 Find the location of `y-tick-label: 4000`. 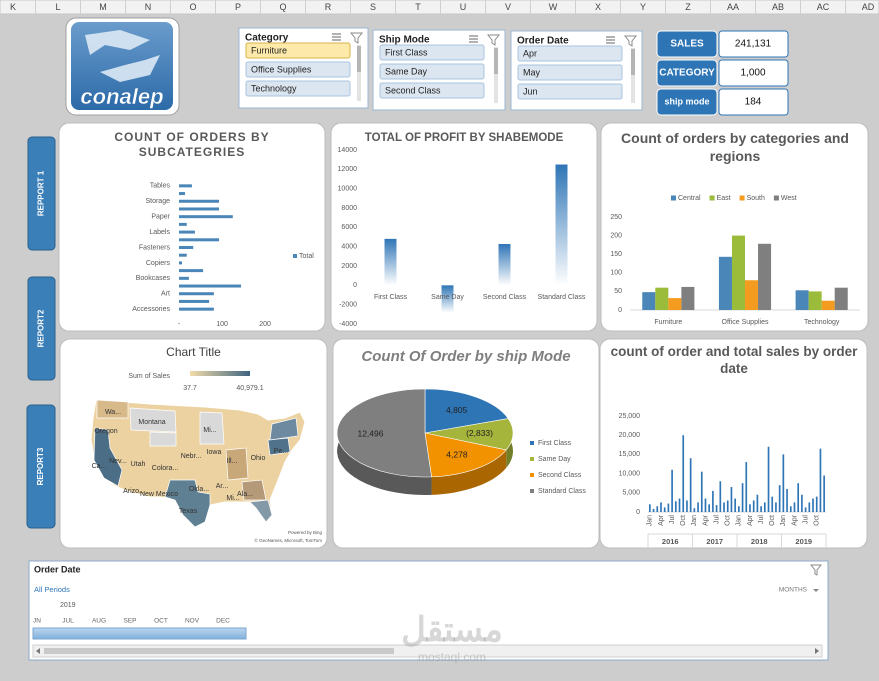

y-tick-label: 4000 is located at coordinates (349, 247).